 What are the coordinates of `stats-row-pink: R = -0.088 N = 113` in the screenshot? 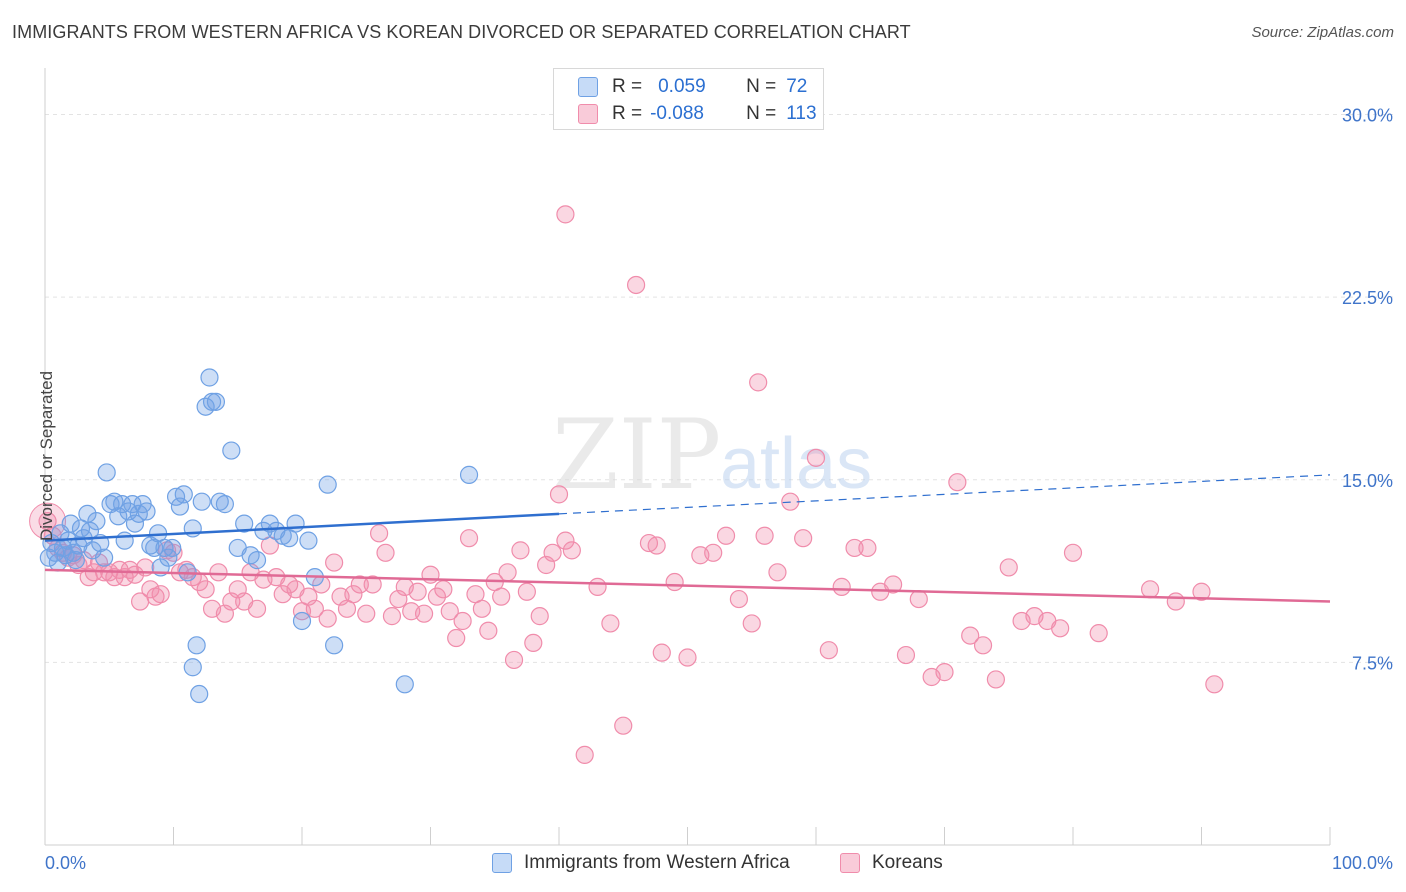 It's located at (697, 114).